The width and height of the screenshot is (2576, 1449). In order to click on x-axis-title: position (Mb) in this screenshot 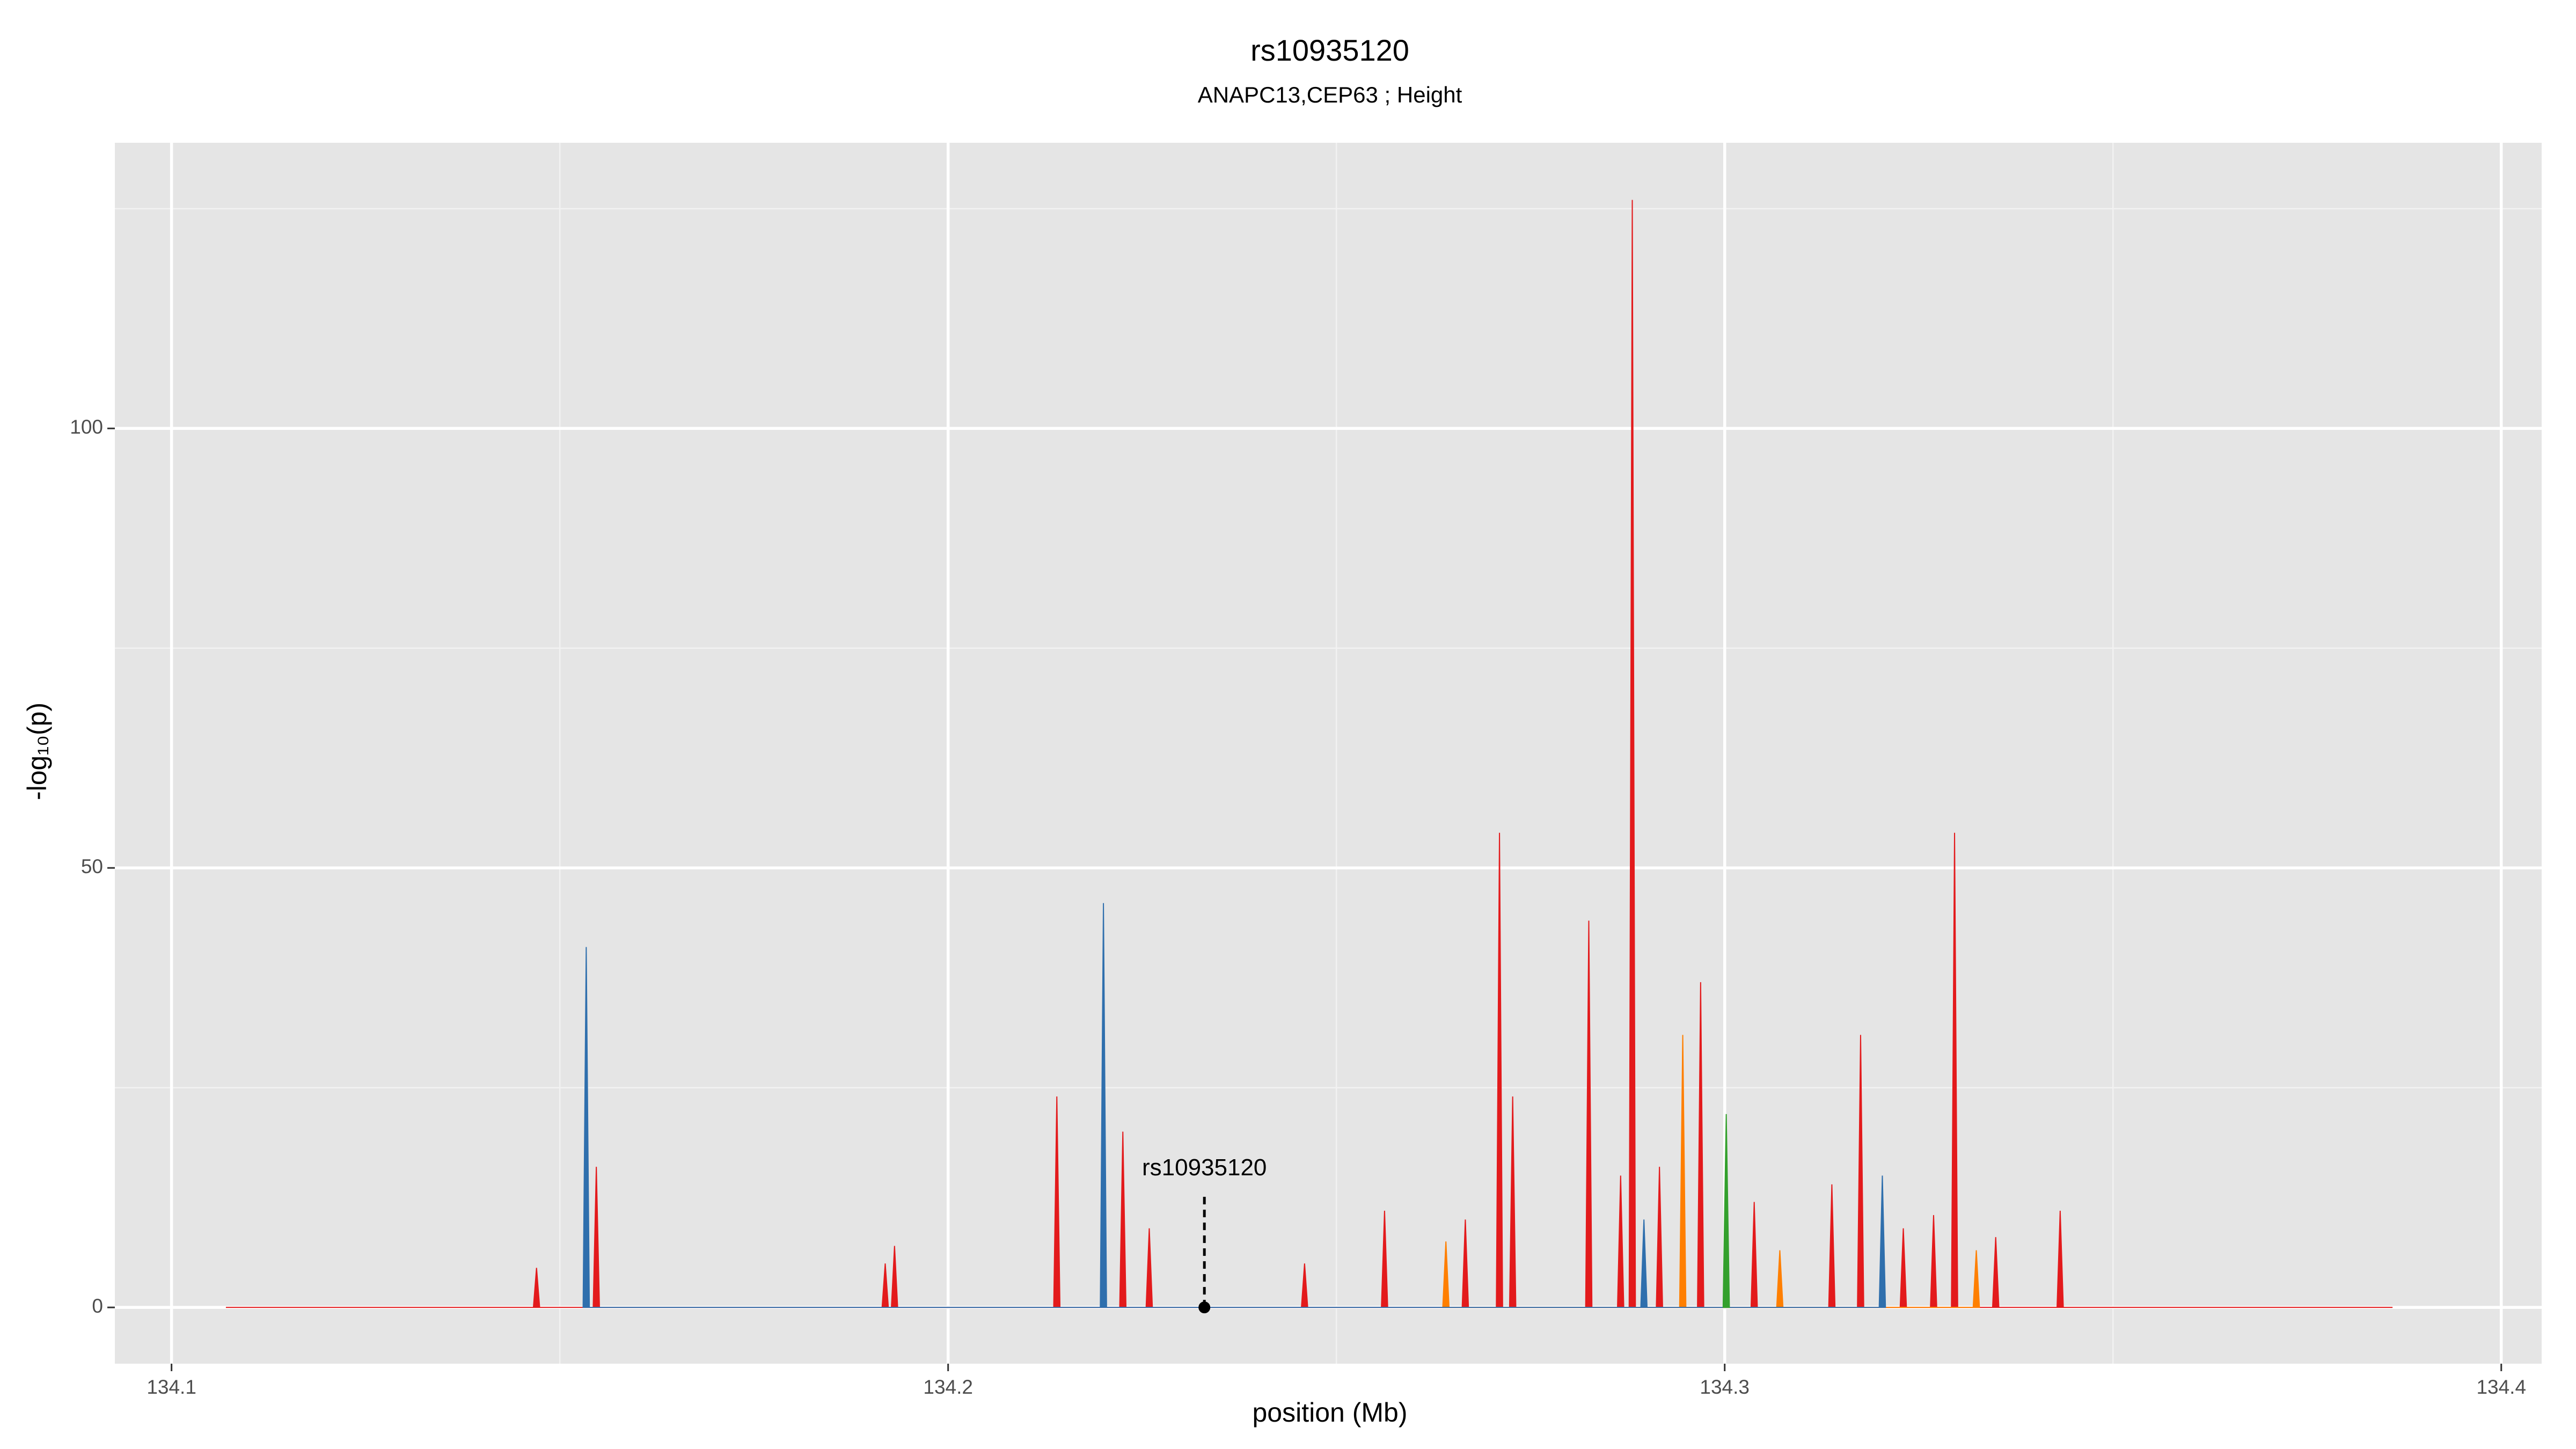, I will do `click(1330, 1412)`.